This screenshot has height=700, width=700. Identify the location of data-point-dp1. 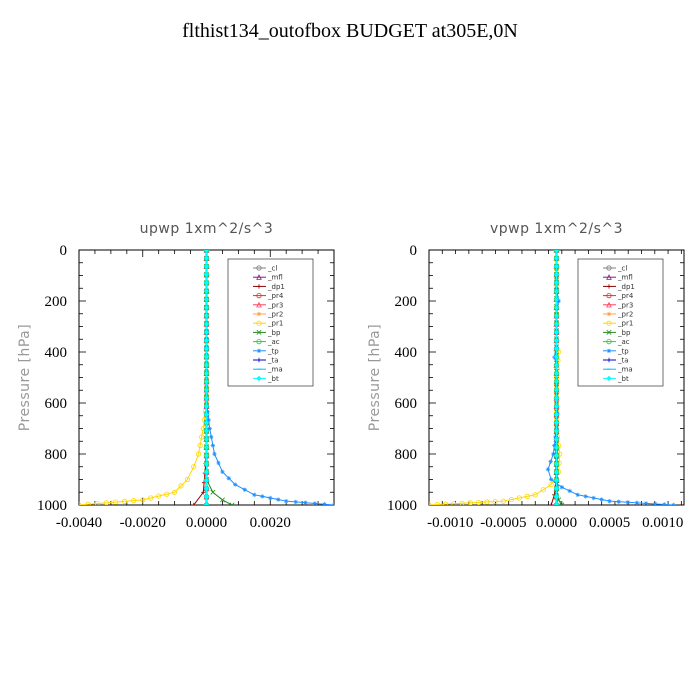
(203, 492).